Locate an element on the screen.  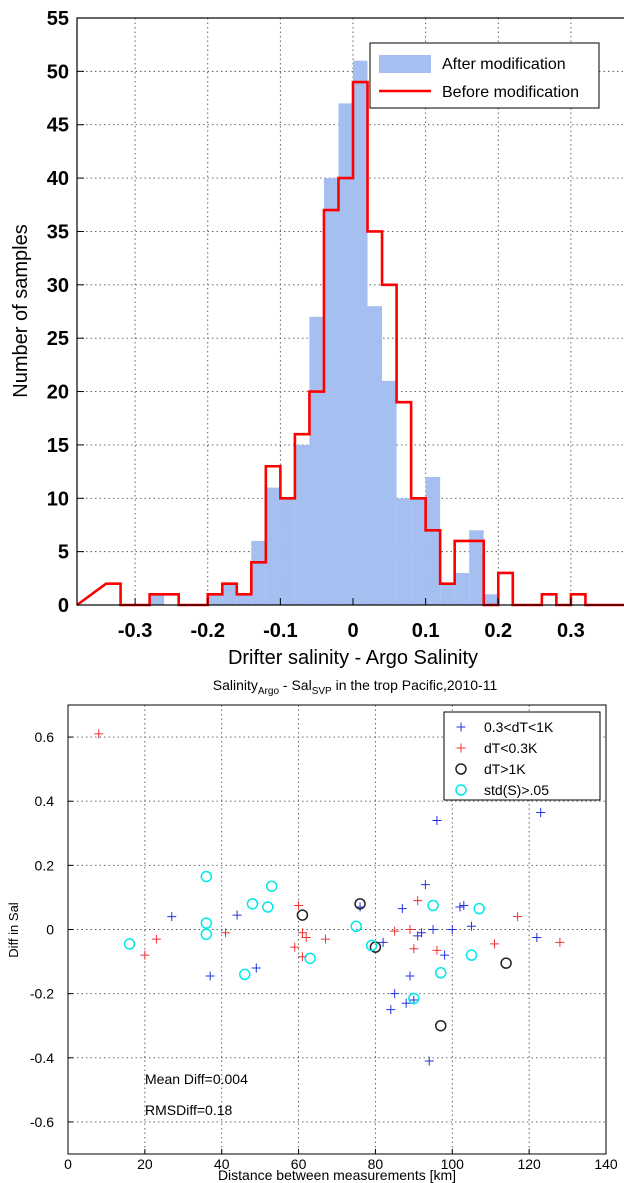
s-y-tick-label: 0 is located at coordinates (50, 930).